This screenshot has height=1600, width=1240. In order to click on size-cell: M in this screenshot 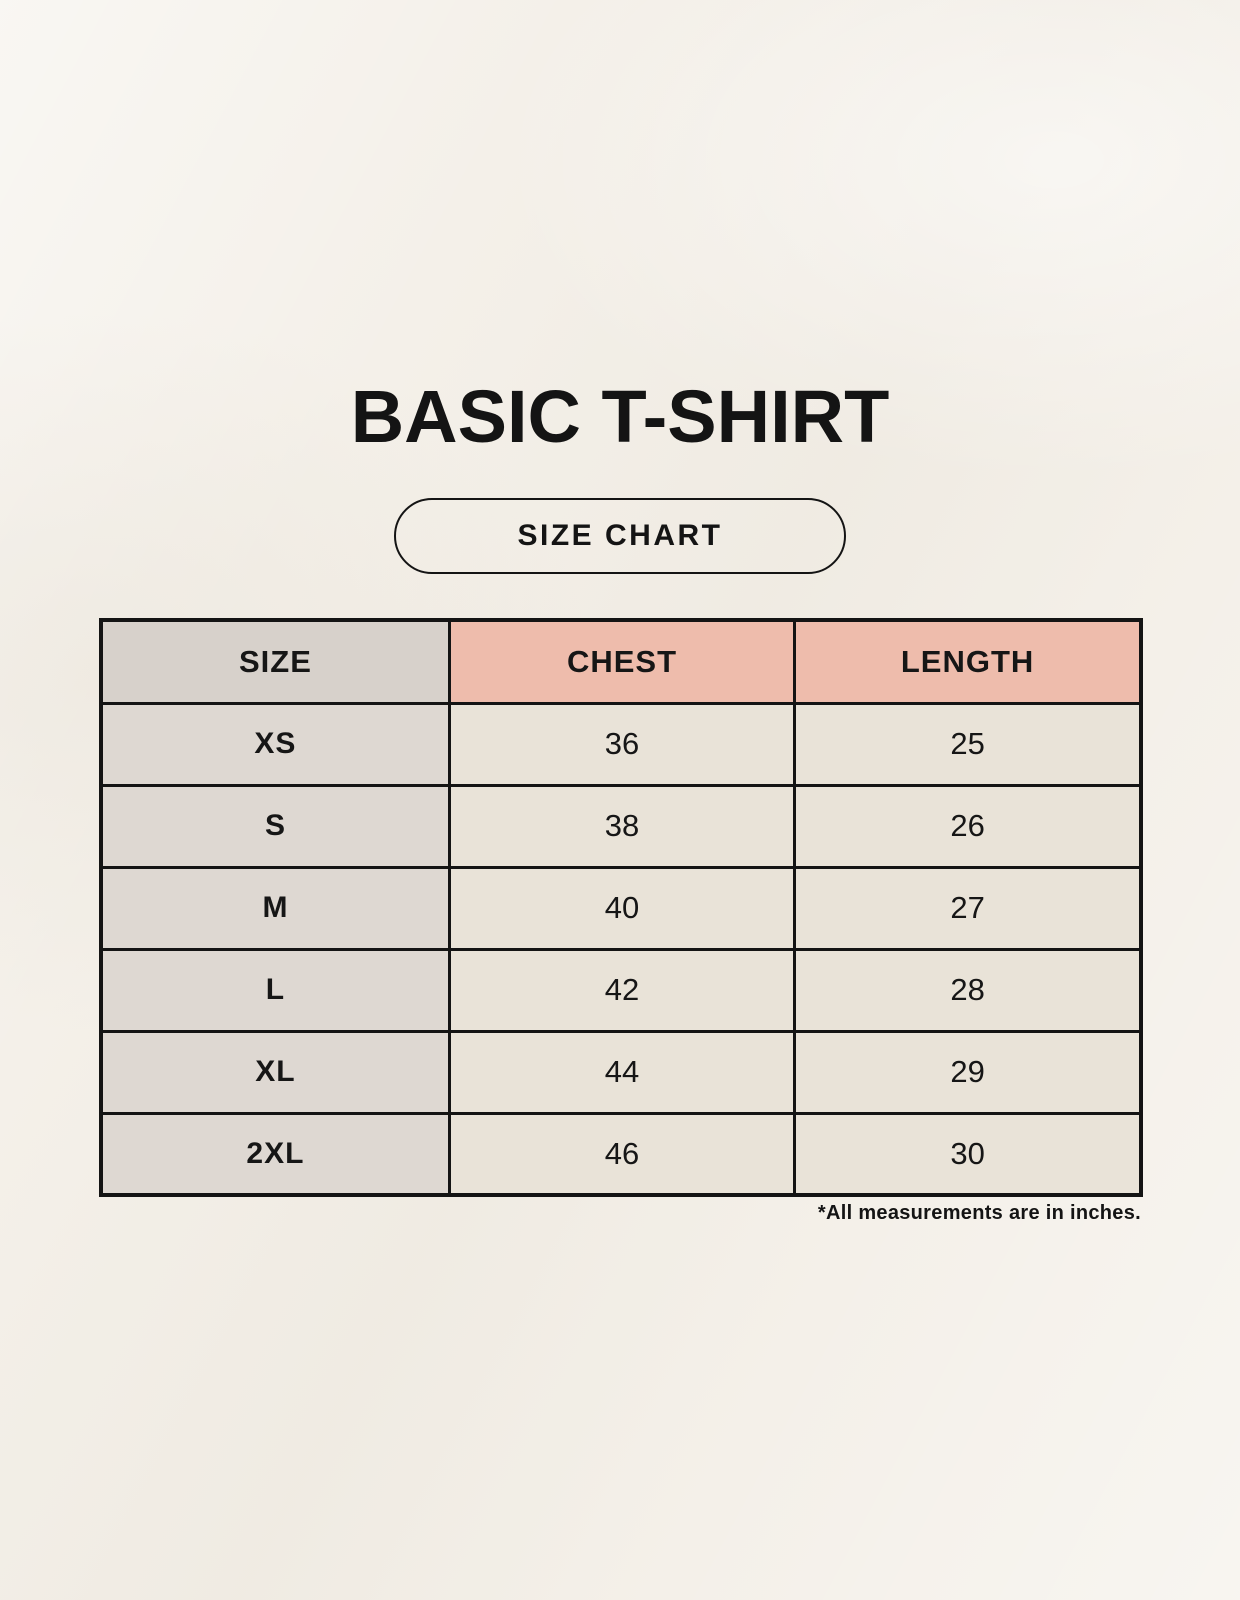, I will do `click(275, 908)`.